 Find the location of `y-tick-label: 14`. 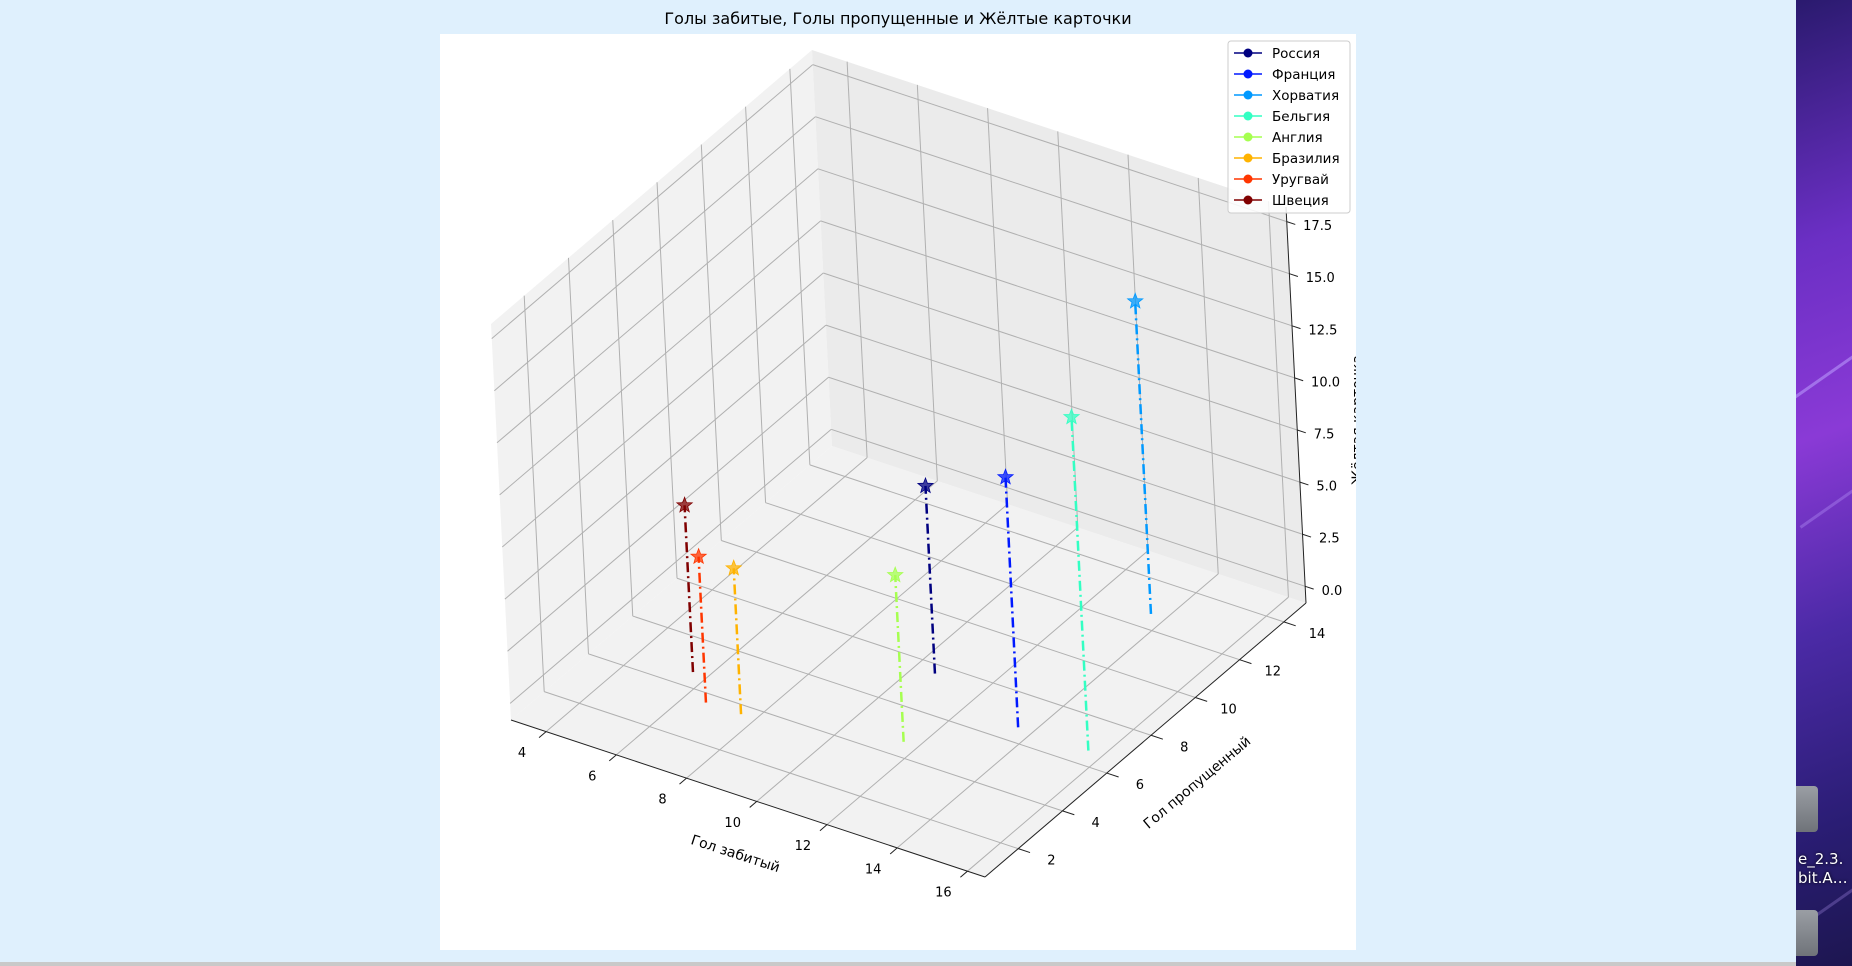

y-tick-label: 14 is located at coordinates (1317, 634).